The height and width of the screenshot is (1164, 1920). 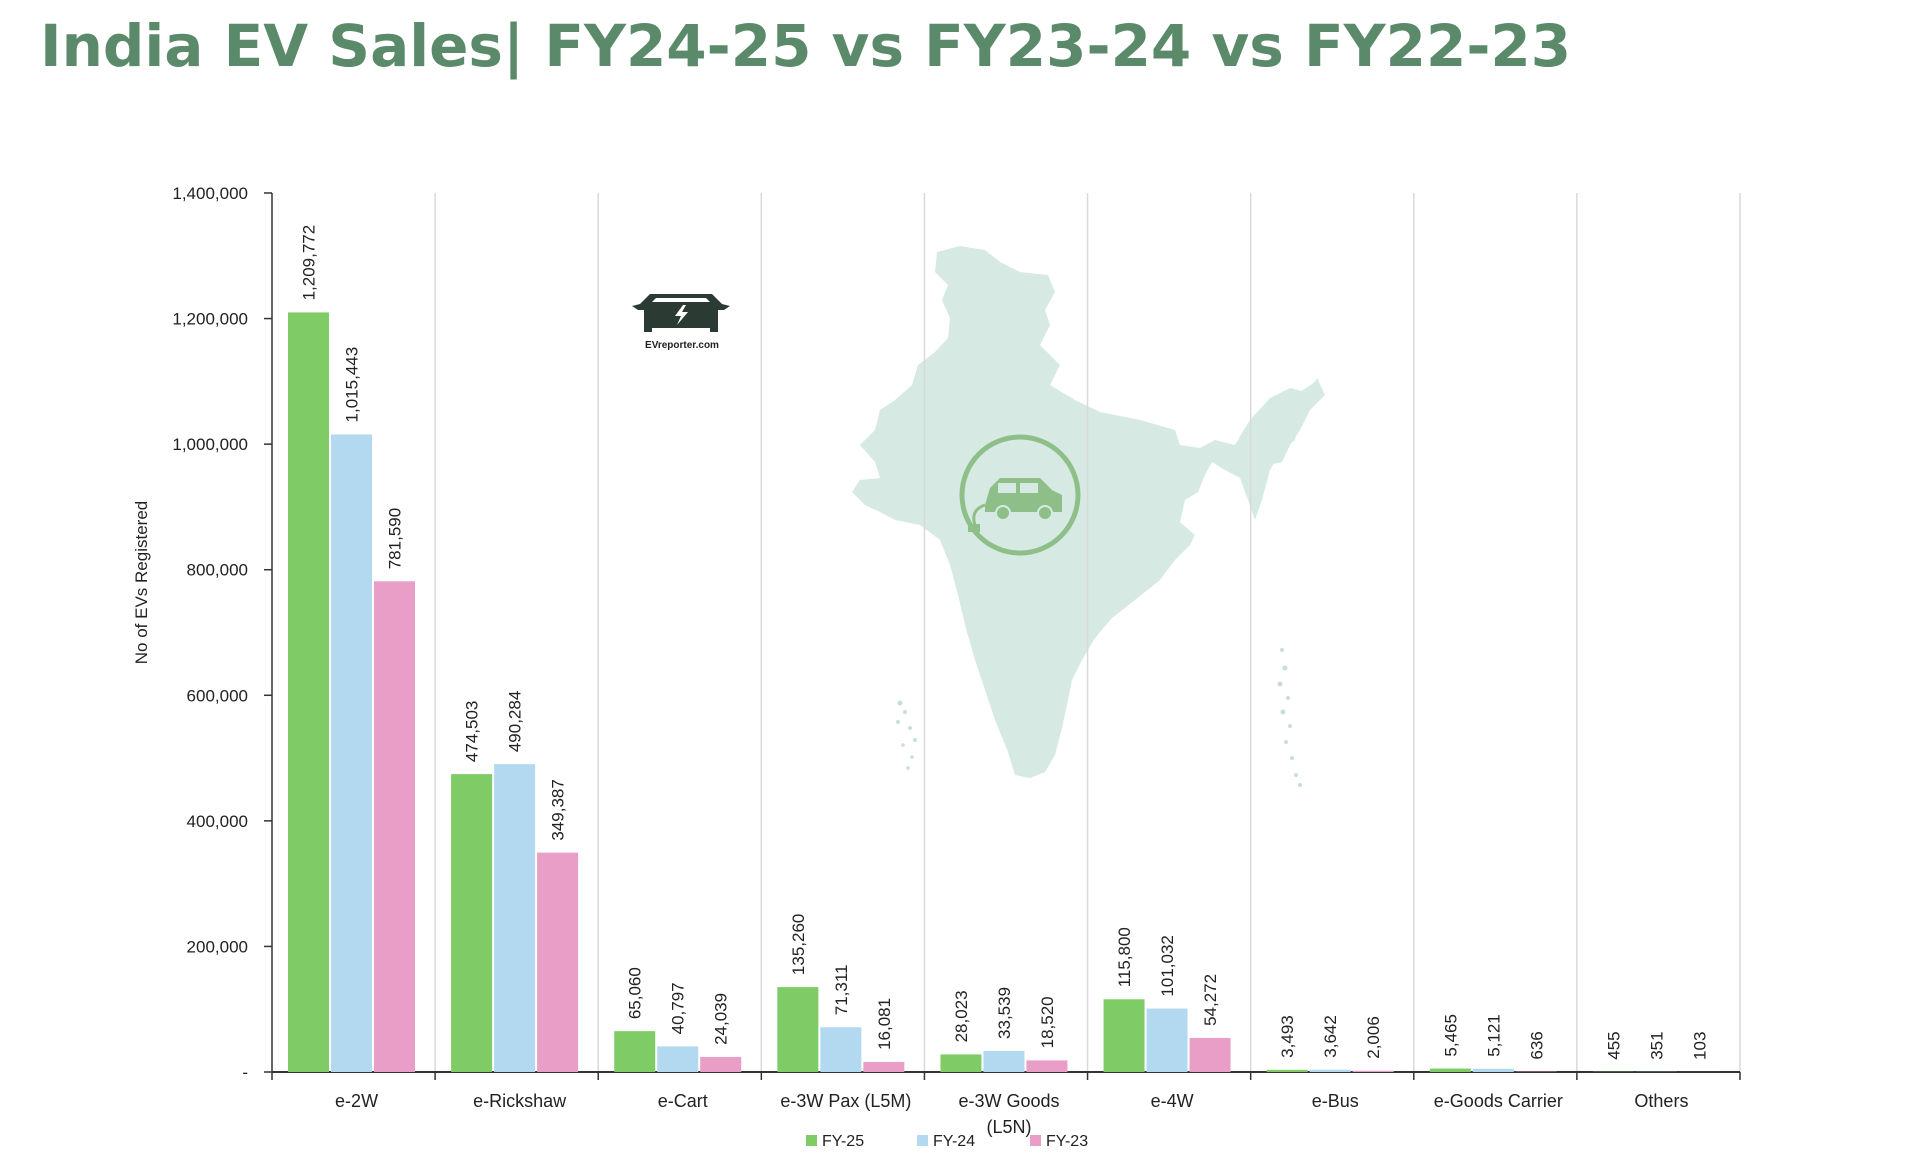 What do you see at coordinates (1287, 1036) in the screenshot?
I see `data-label: 3,493` at bounding box center [1287, 1036].